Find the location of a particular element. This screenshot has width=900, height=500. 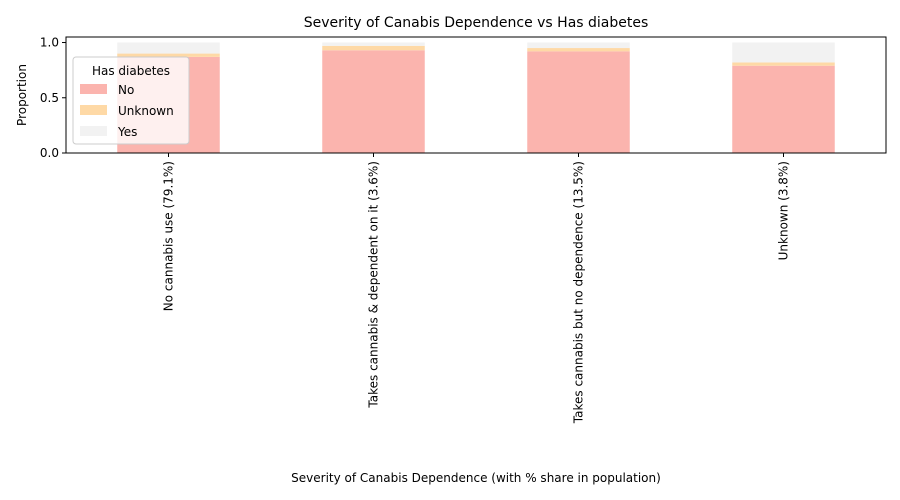

y-tick-label: 0.0 is located at coordinates (49, 153).